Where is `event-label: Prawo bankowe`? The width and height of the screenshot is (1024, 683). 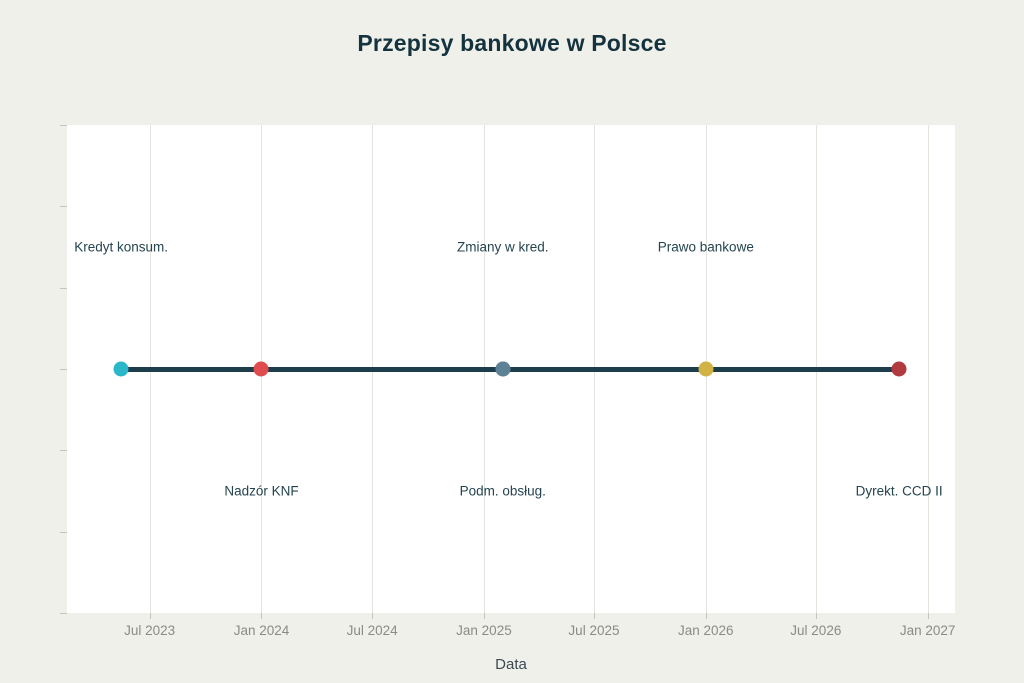
event-label: Prawo bankowe is located at coordinates (705, 247).